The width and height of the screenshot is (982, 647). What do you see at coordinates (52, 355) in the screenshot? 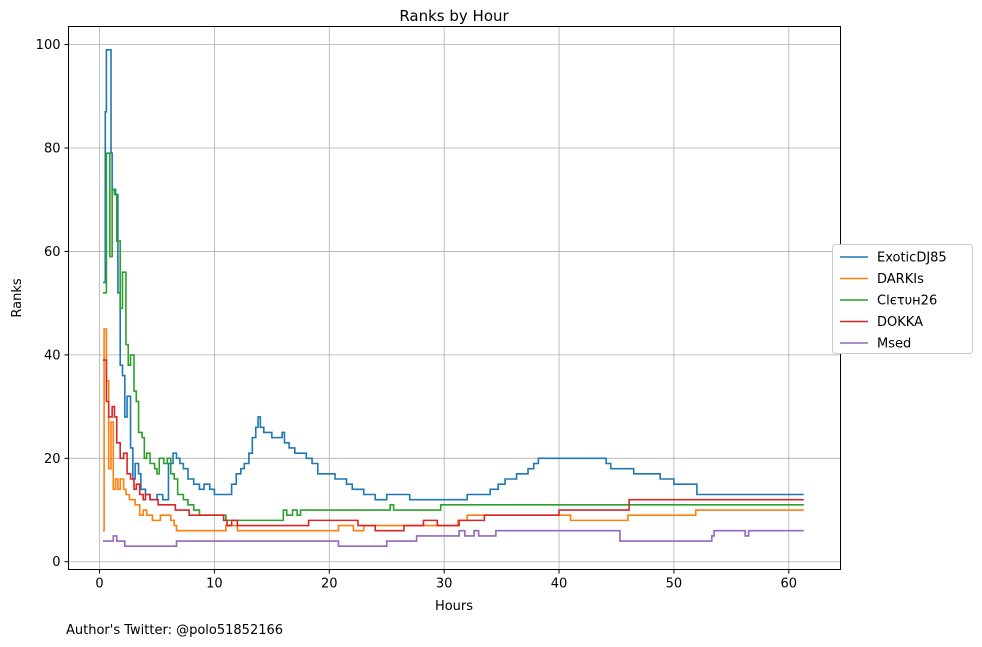
I see `y-tick-label: 40` at bounding box center [52, 355].